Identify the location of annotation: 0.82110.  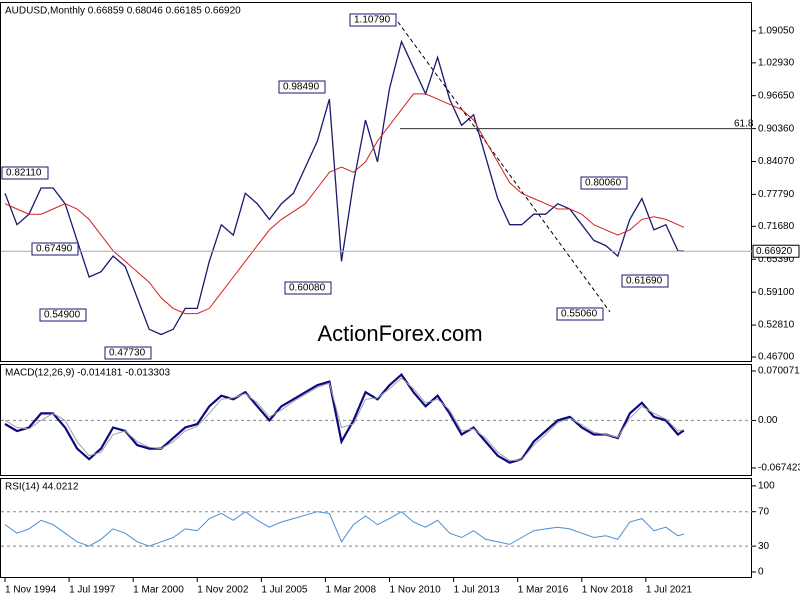
(24, 173).